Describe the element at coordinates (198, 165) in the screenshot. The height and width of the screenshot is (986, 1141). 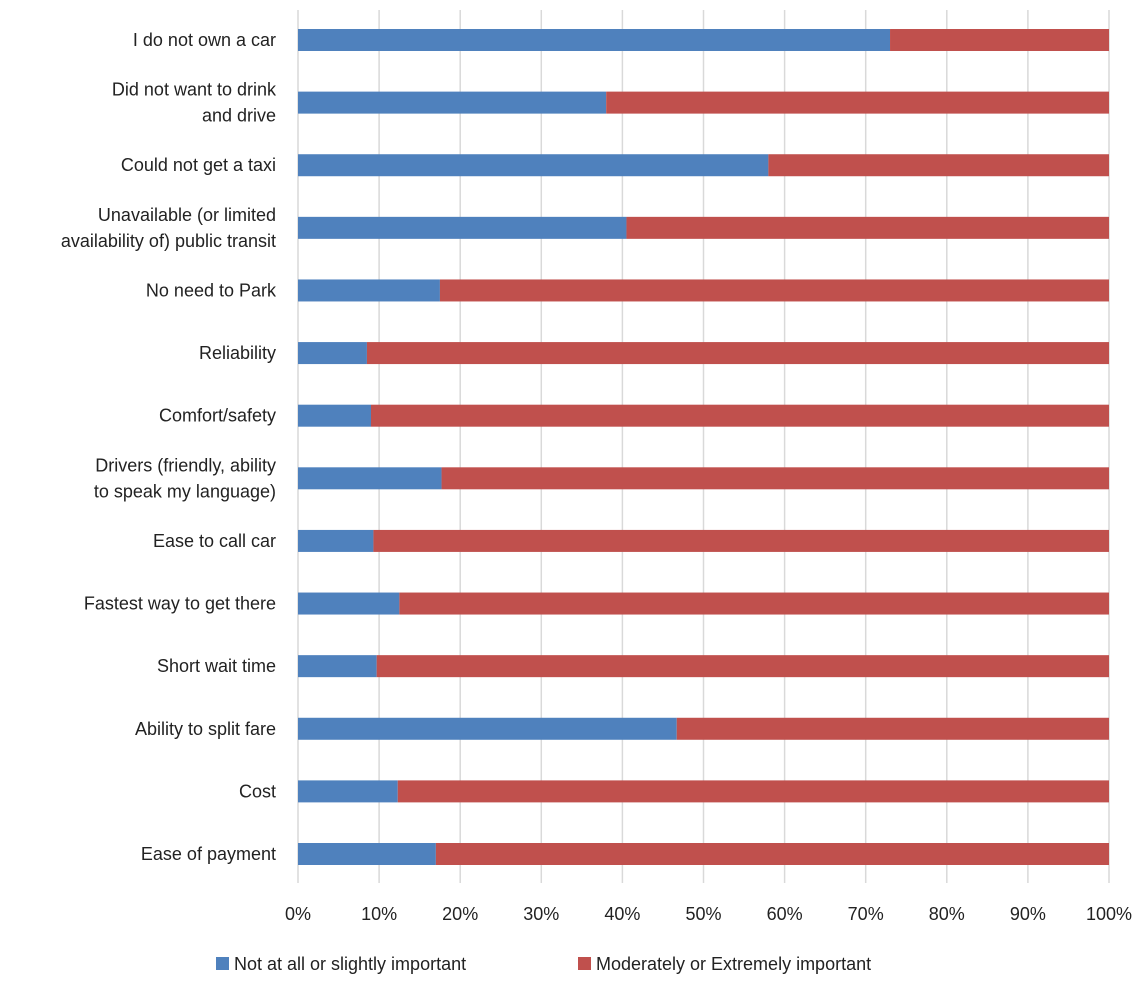
I see `category-label: Could not get a taxi` at that location.